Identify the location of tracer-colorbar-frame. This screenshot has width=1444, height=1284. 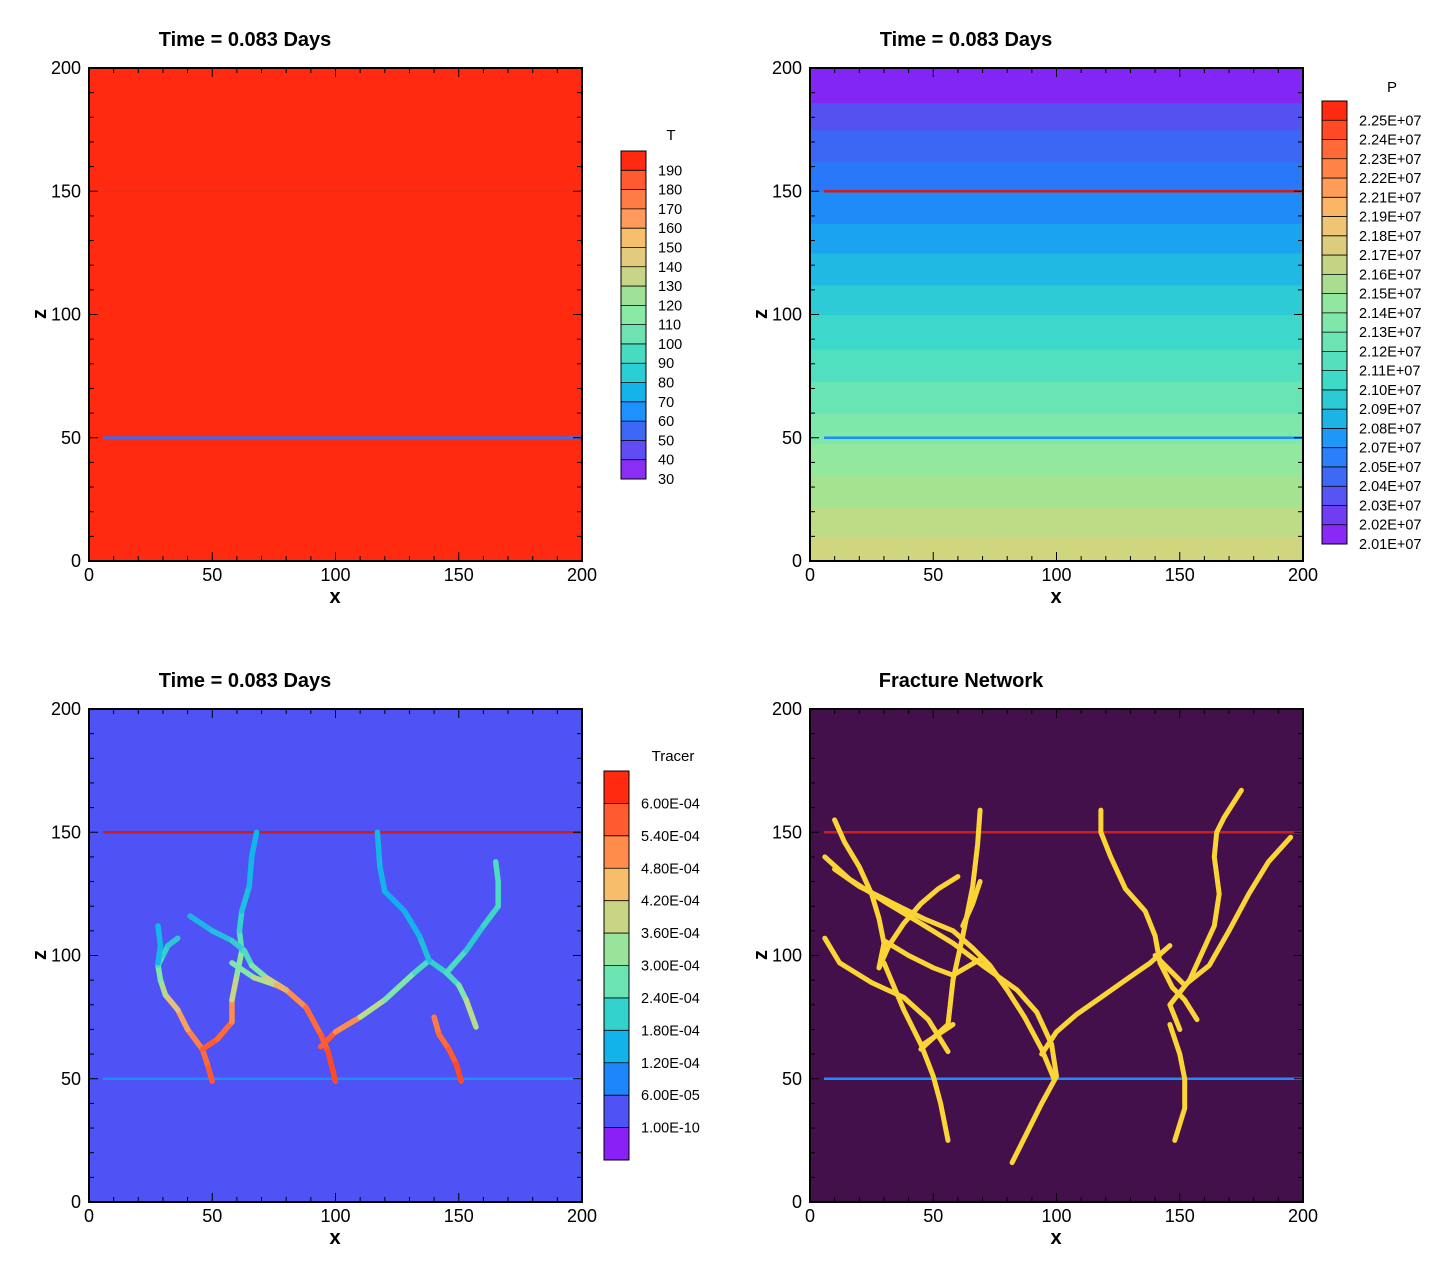
(616, 965).